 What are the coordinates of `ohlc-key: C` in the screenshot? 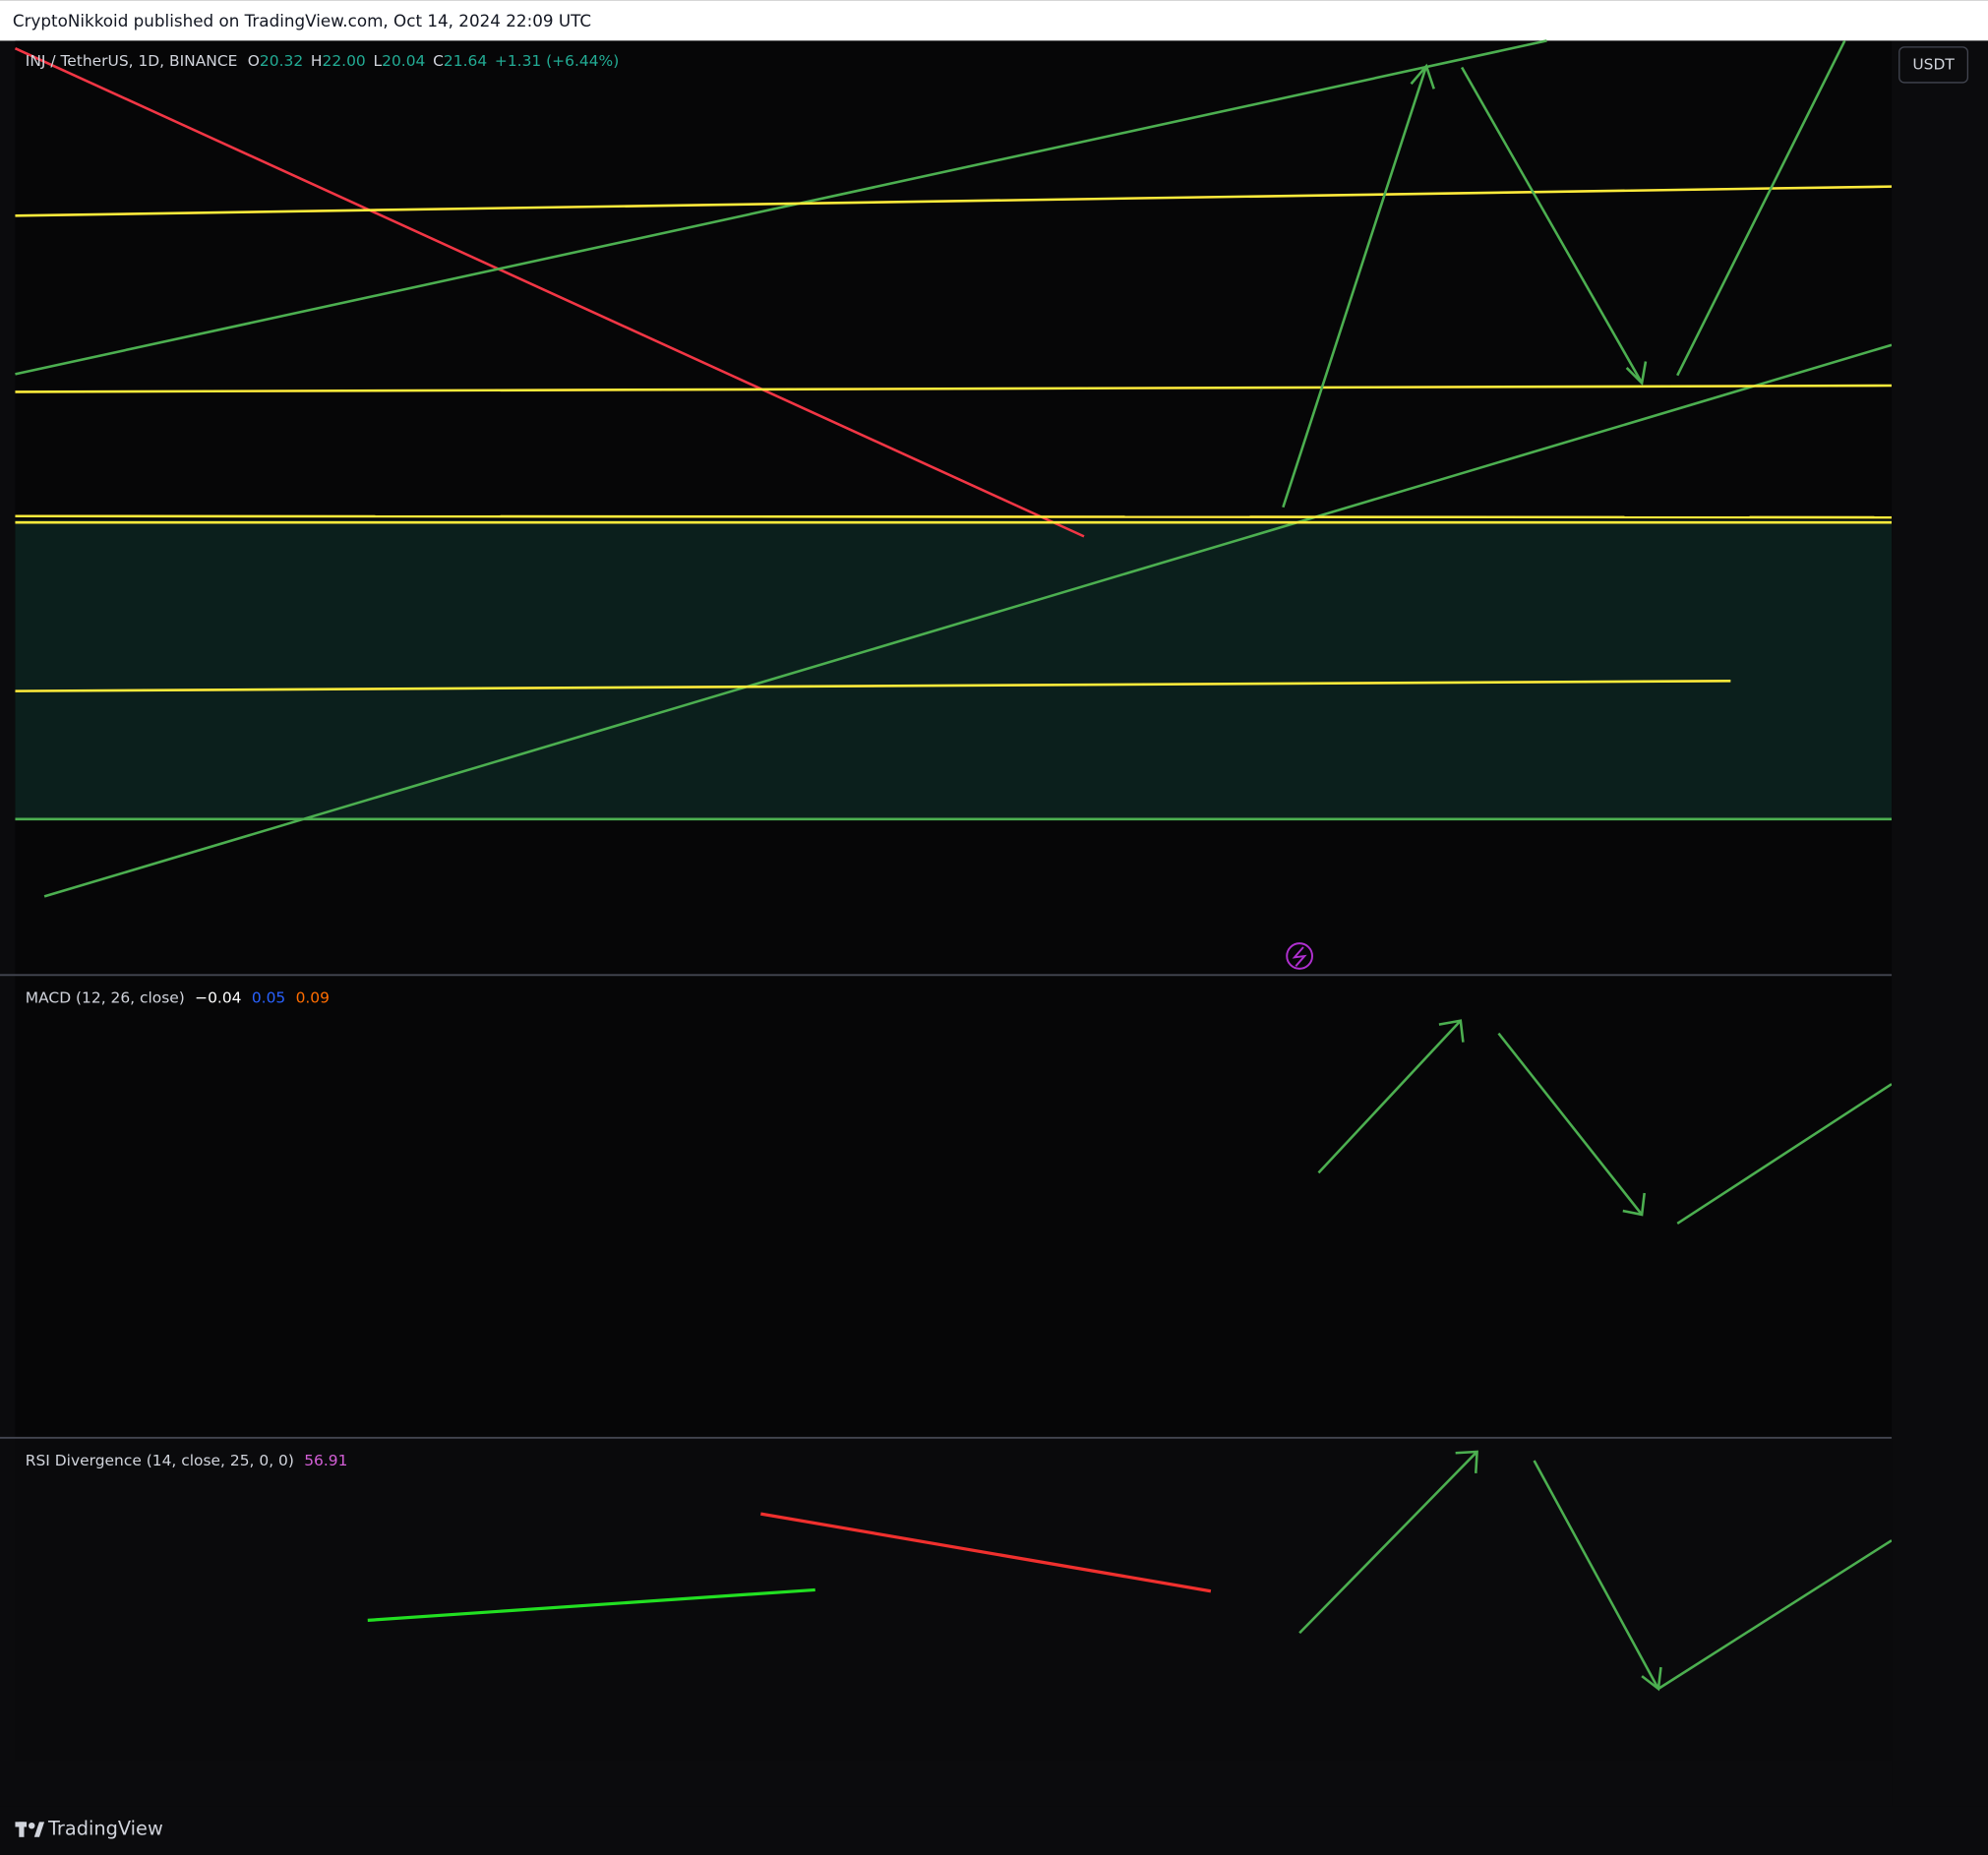 It's located at (438, 61).